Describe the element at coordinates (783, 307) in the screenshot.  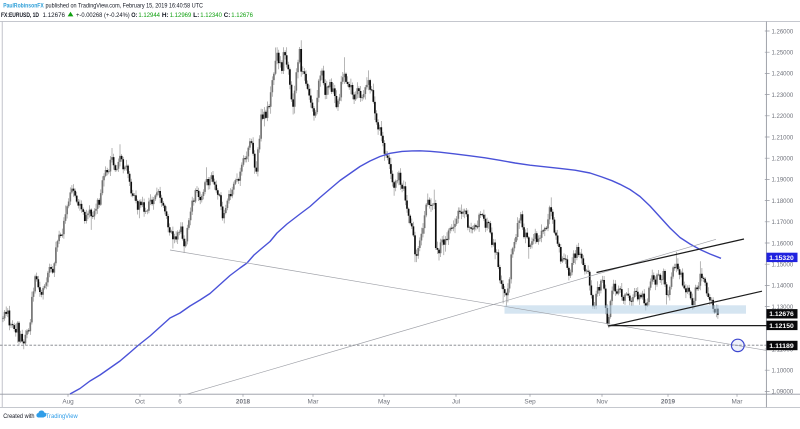
I see `svg-text: 1.13000` at that location.